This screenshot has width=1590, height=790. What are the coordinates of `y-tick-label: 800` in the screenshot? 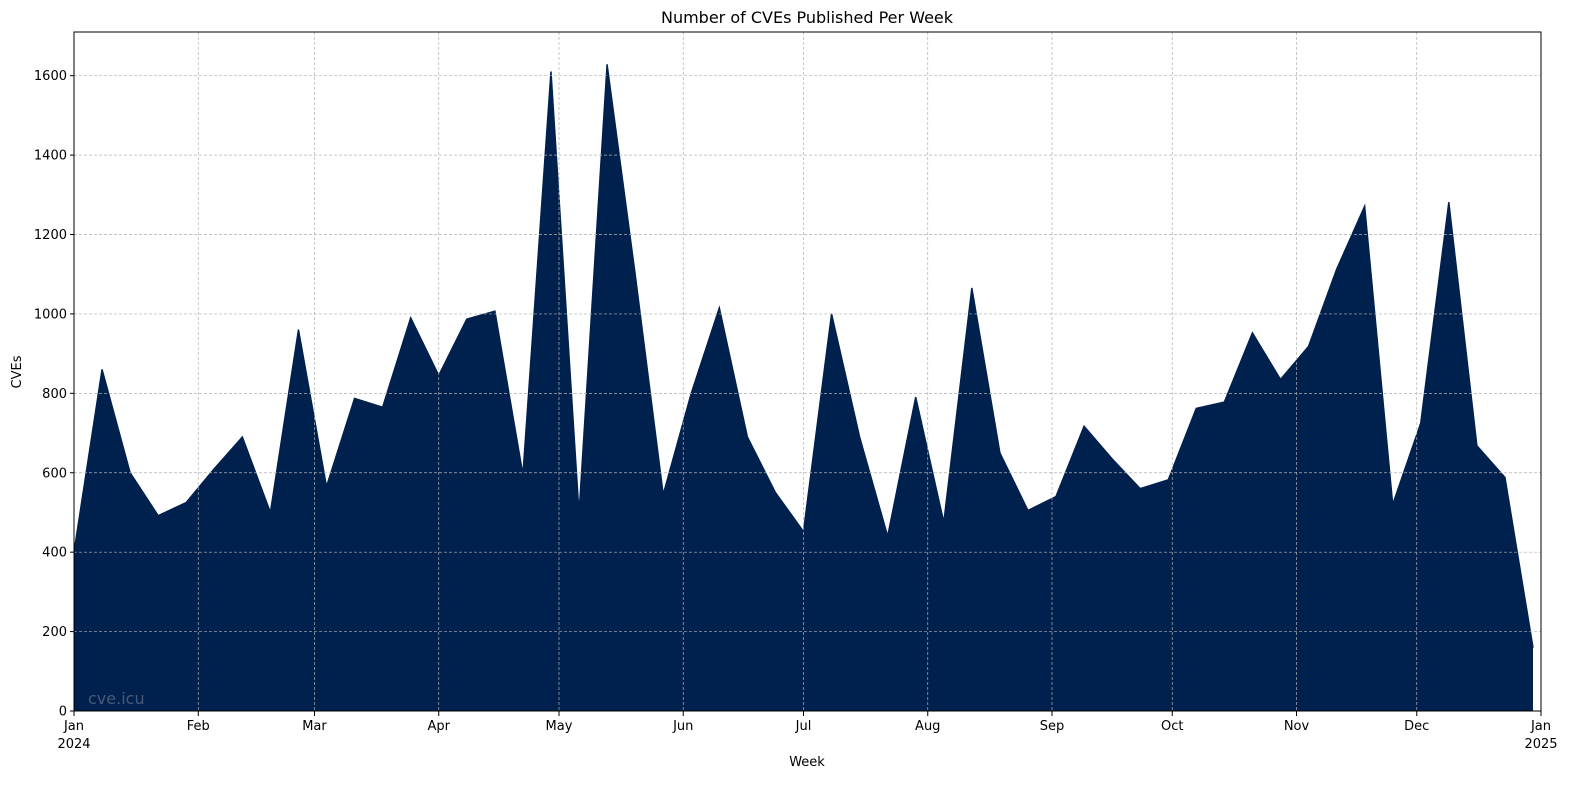 It's located at (54, 394).